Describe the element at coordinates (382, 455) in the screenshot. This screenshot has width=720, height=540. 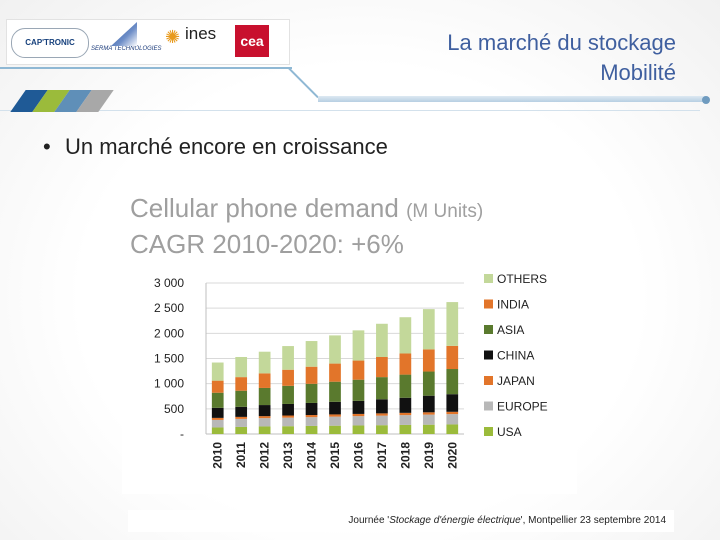
I see `x-tick-label: 2017` at that location.